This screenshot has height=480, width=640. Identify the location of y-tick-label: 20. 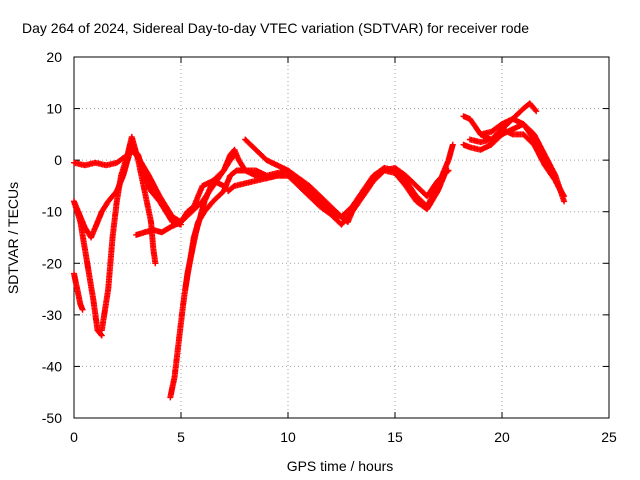
(54, 57).